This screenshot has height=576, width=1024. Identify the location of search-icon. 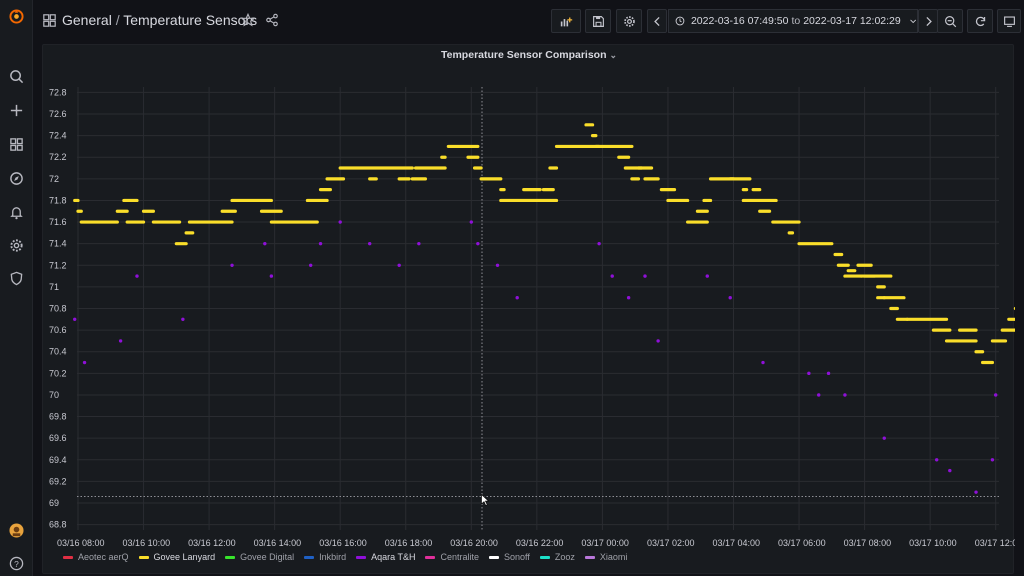
(16, 76).